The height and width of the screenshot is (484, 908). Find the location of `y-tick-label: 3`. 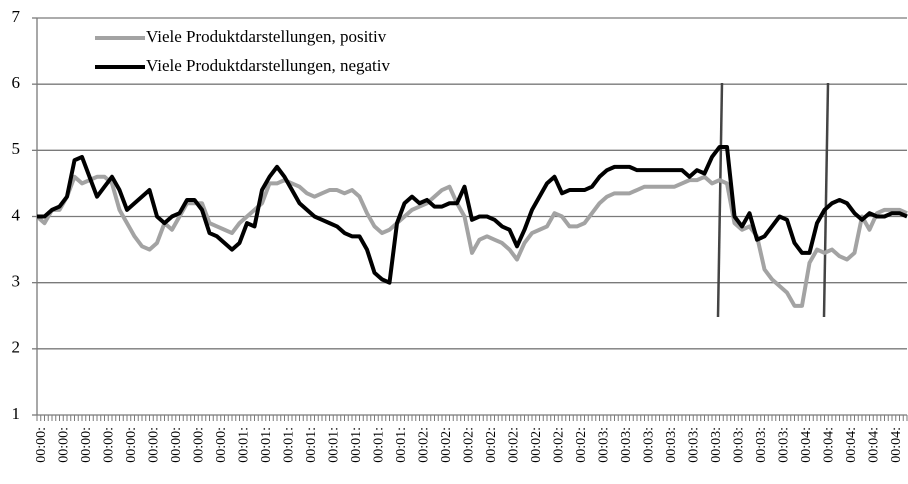

y-tick-label: 3 is located at coordinates (16, 281).